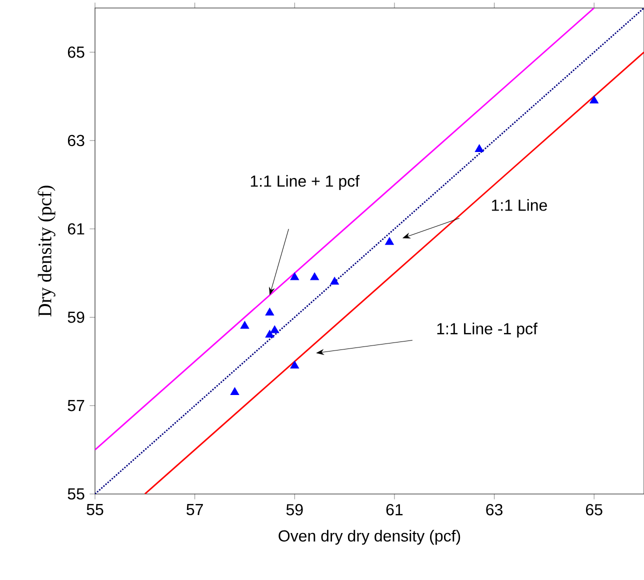 The image size is (644, 580). Describe the element at coordinates (76, 229) in the screenshot. I see `y-tick-label: 61` at that location.